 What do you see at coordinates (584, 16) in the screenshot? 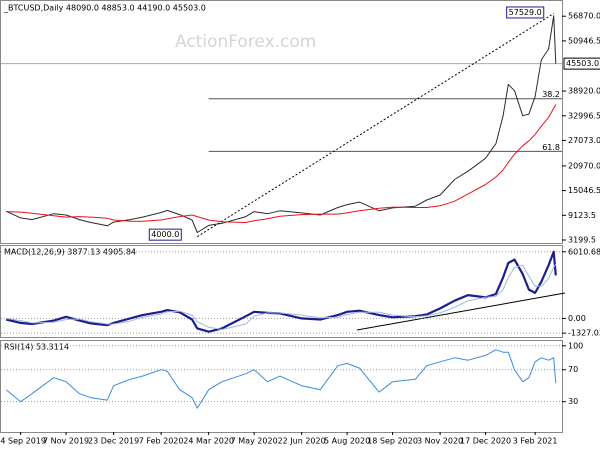
I see `y-tick-label: 56870.0` at bounding box center [584, 16].